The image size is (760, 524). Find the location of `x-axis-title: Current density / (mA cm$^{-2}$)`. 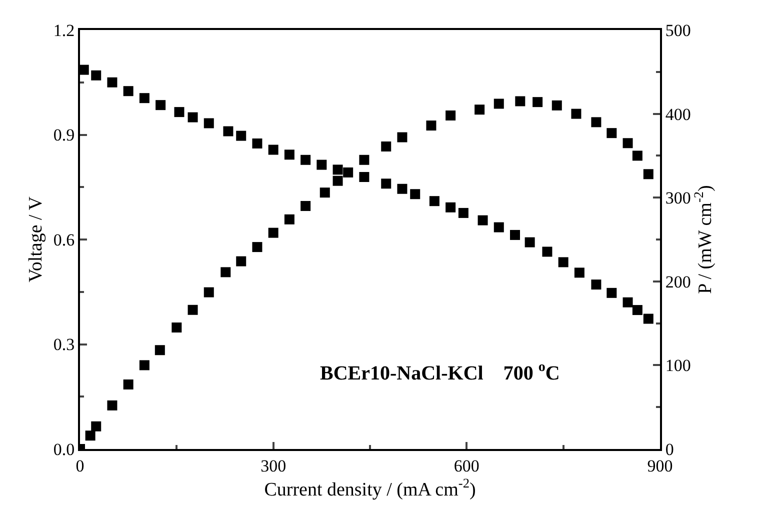

x-axis-title: Current density / (mA cm$^{-2}$) is located at coordinates (370, 488).